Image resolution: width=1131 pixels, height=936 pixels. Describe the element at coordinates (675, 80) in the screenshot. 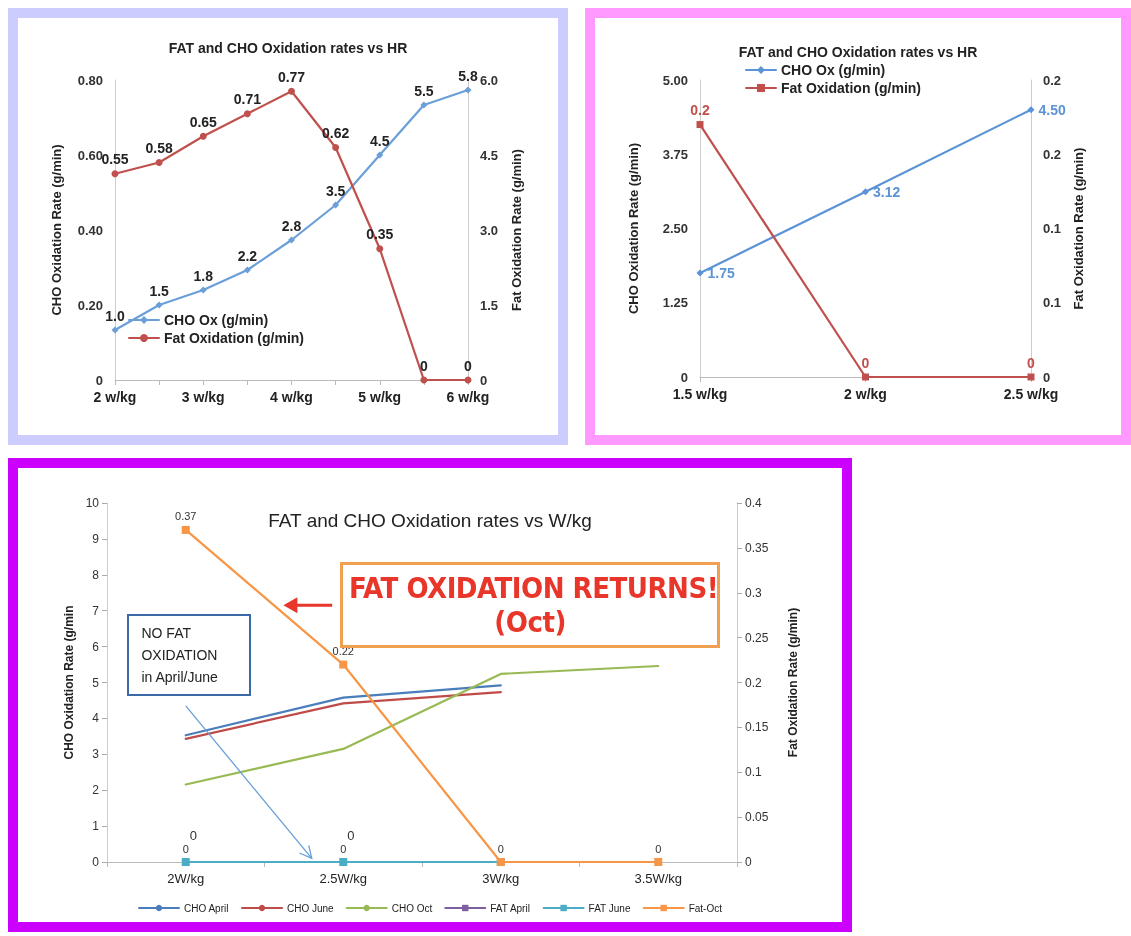

I see `y-tick-label: 5.00` at that location.